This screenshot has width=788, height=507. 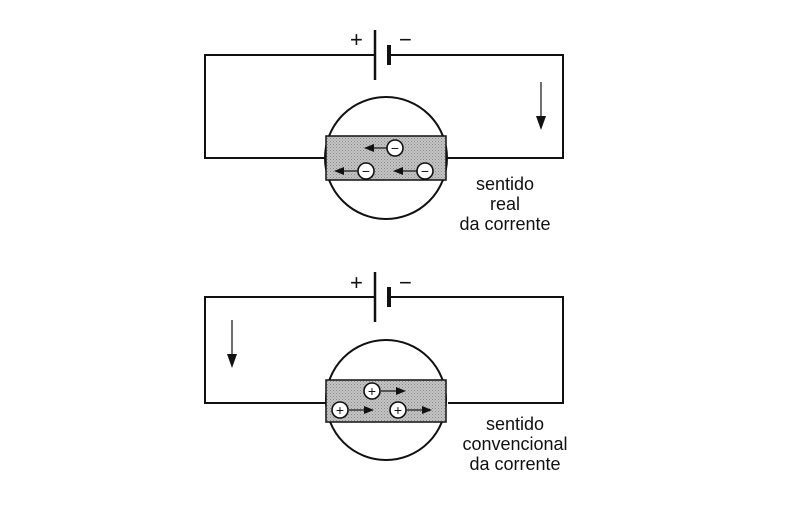 I want to click on wire-left-real, so click(x=289, y=106).